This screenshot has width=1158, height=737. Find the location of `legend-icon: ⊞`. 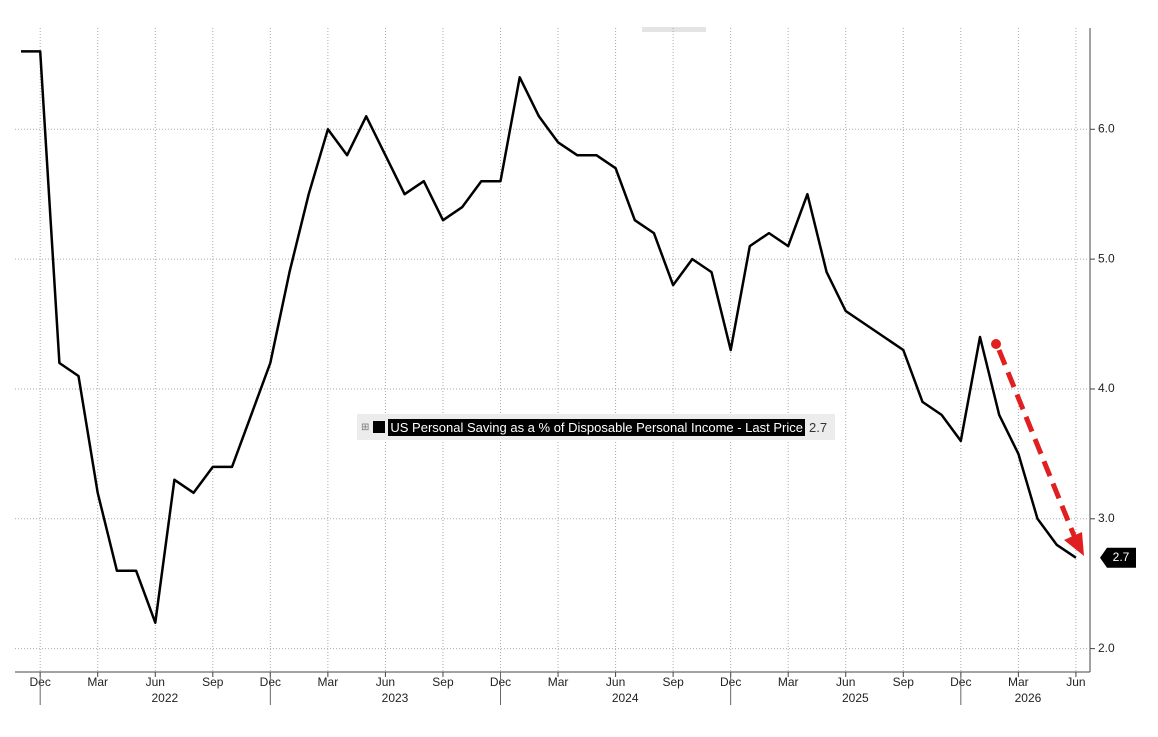

legend-icon: ⊞ is located at coordinates (365, 427).